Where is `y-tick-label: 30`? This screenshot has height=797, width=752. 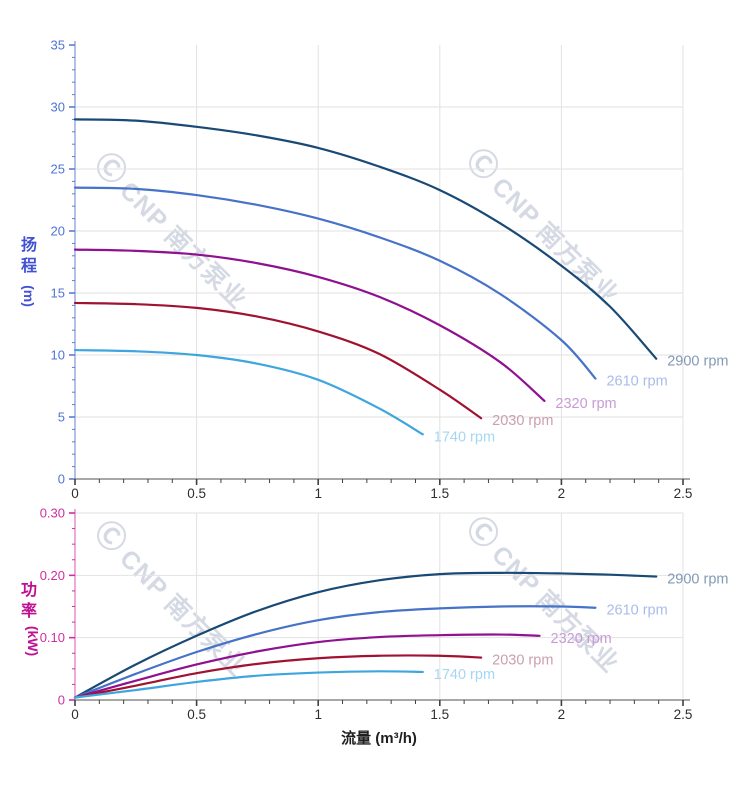 y-tick-label: 30 is located at coordinates (58, 107).